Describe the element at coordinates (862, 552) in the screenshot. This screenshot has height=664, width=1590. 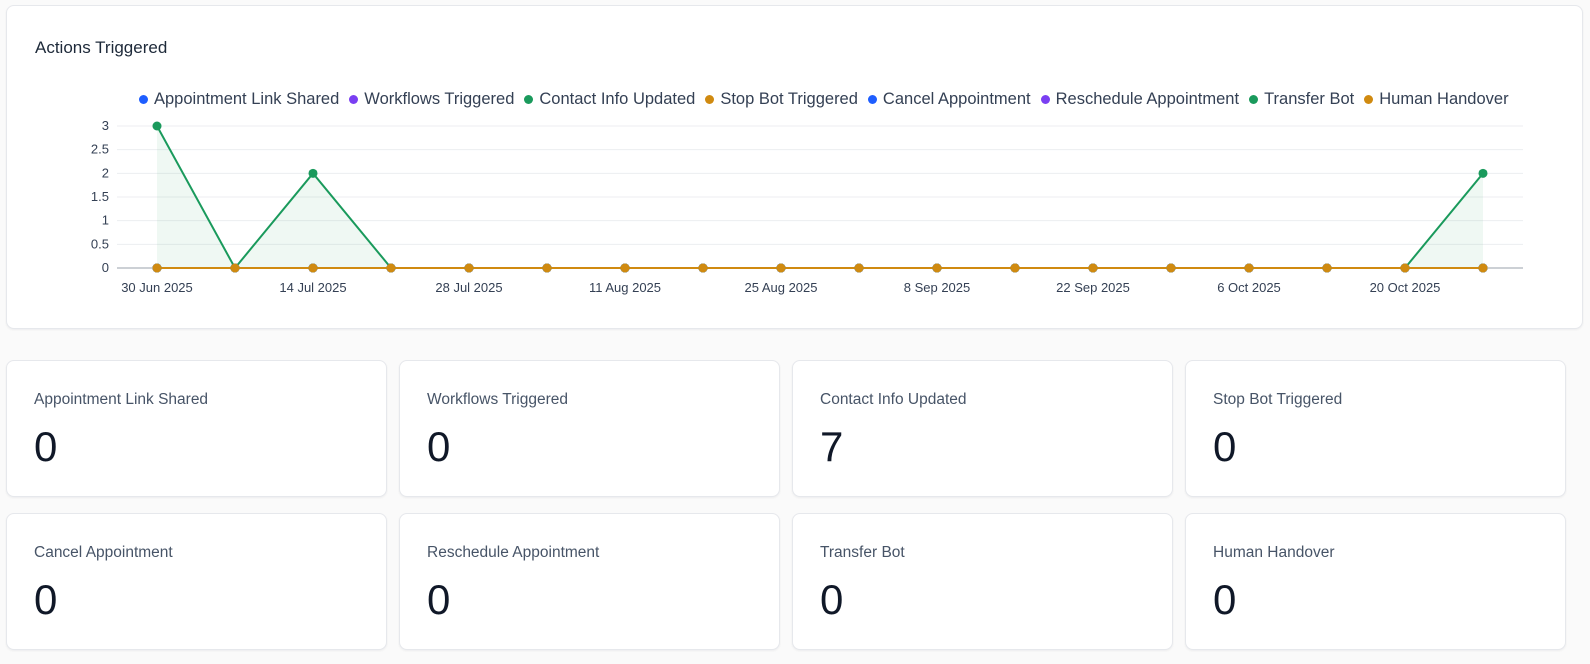
I see `stat-label: Transfer Bot` at that location.